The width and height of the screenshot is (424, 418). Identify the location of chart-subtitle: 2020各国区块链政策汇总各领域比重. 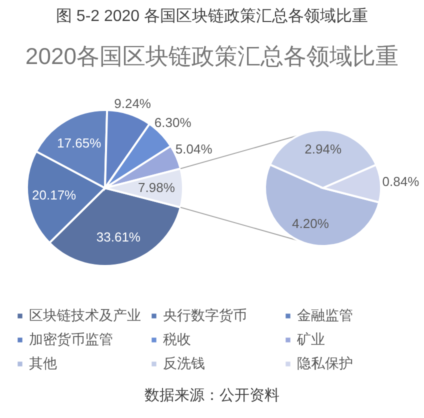
(212, 56).